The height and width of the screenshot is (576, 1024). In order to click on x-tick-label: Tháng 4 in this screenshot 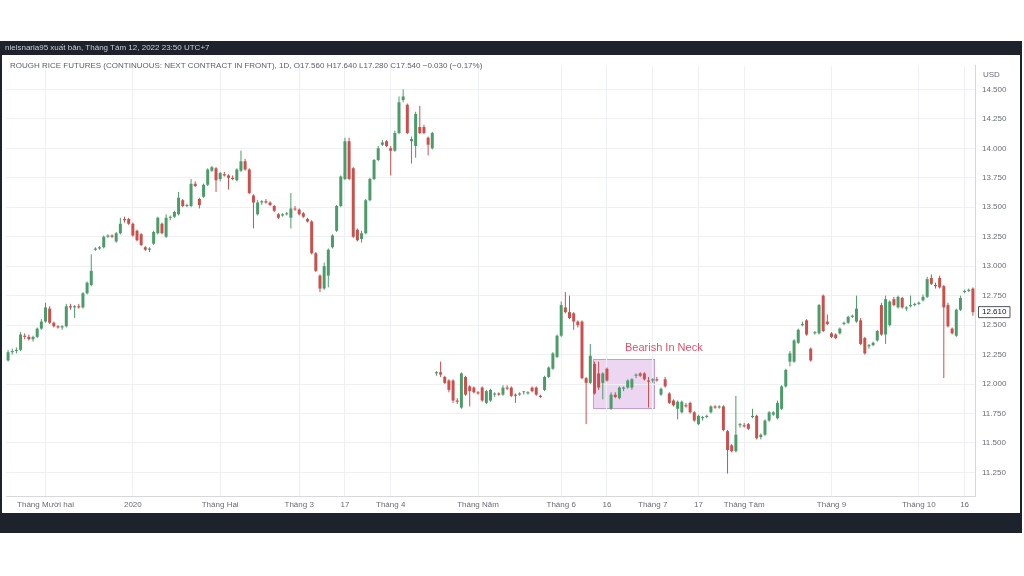, I will do `click(391, 504)`.